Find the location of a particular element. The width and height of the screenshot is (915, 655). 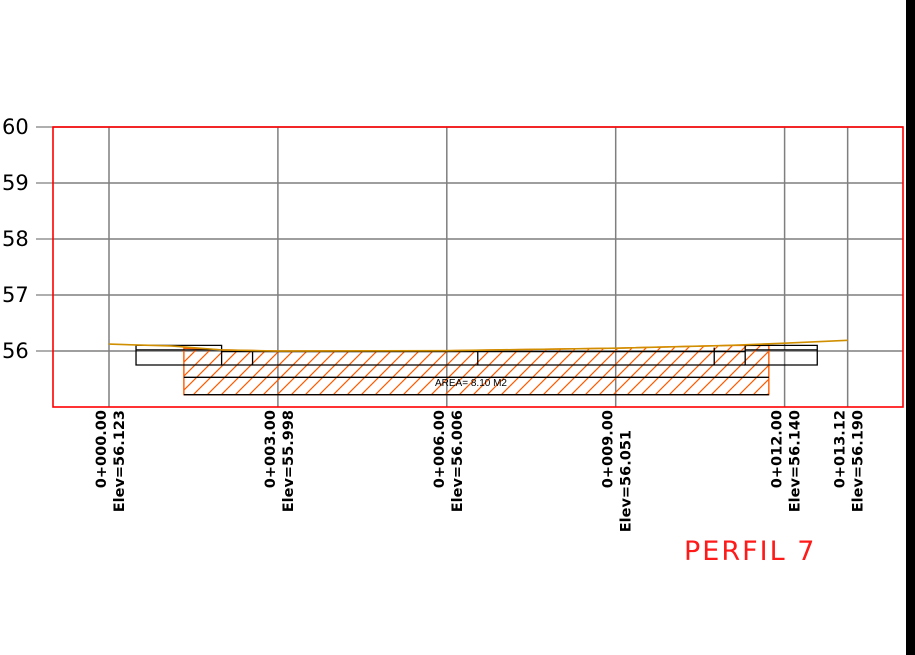

elevation-label: Elev=56.123 is located at coordinates (120, 461).